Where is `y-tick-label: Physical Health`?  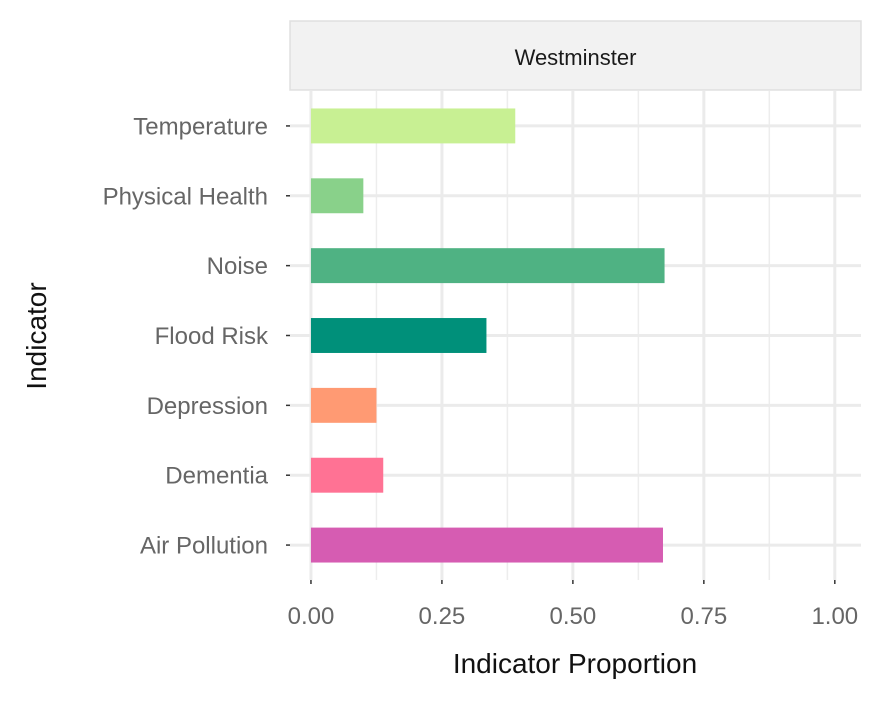 y-tick-label: Physical Health is located at coordinates (185, 196).